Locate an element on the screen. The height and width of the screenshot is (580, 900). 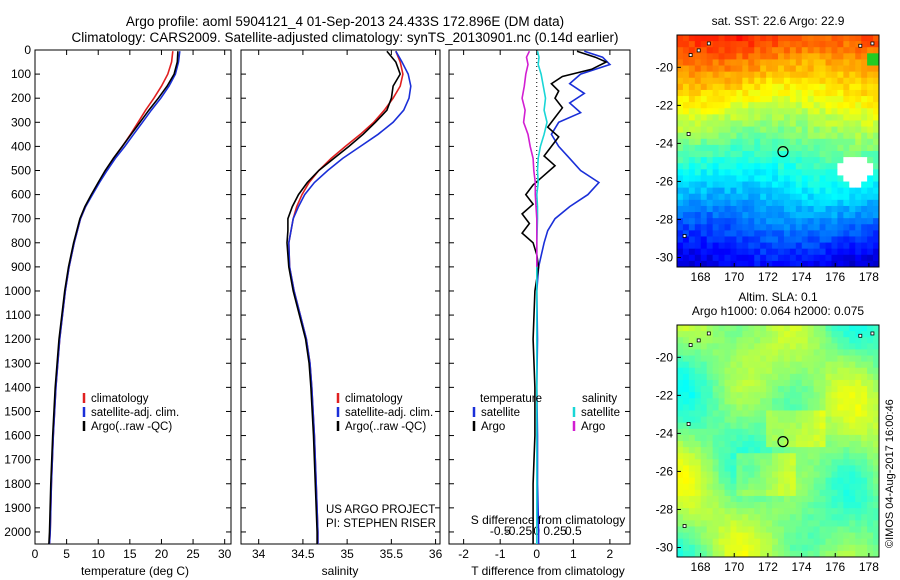
legend-title-salinity: salinity is located at coordinates (599, 399).